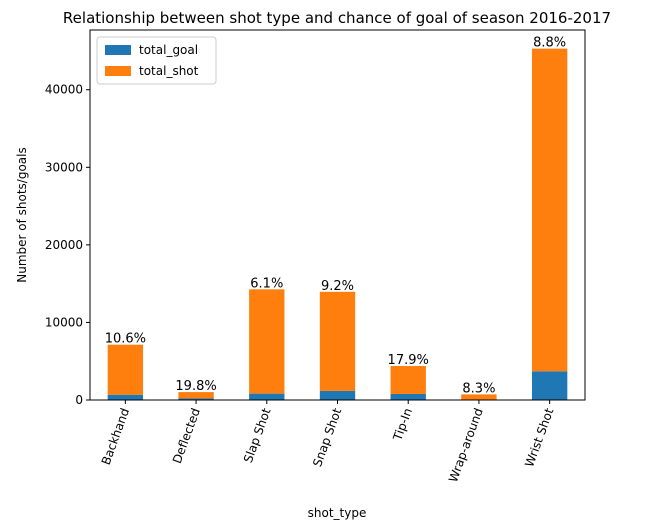 The image size is (663, 528). What do you see at coordinates (257, 435) in the screenshot?
I see `x-tick-label-slap-shot: Slap Shot` at bounding box center [257, 435].